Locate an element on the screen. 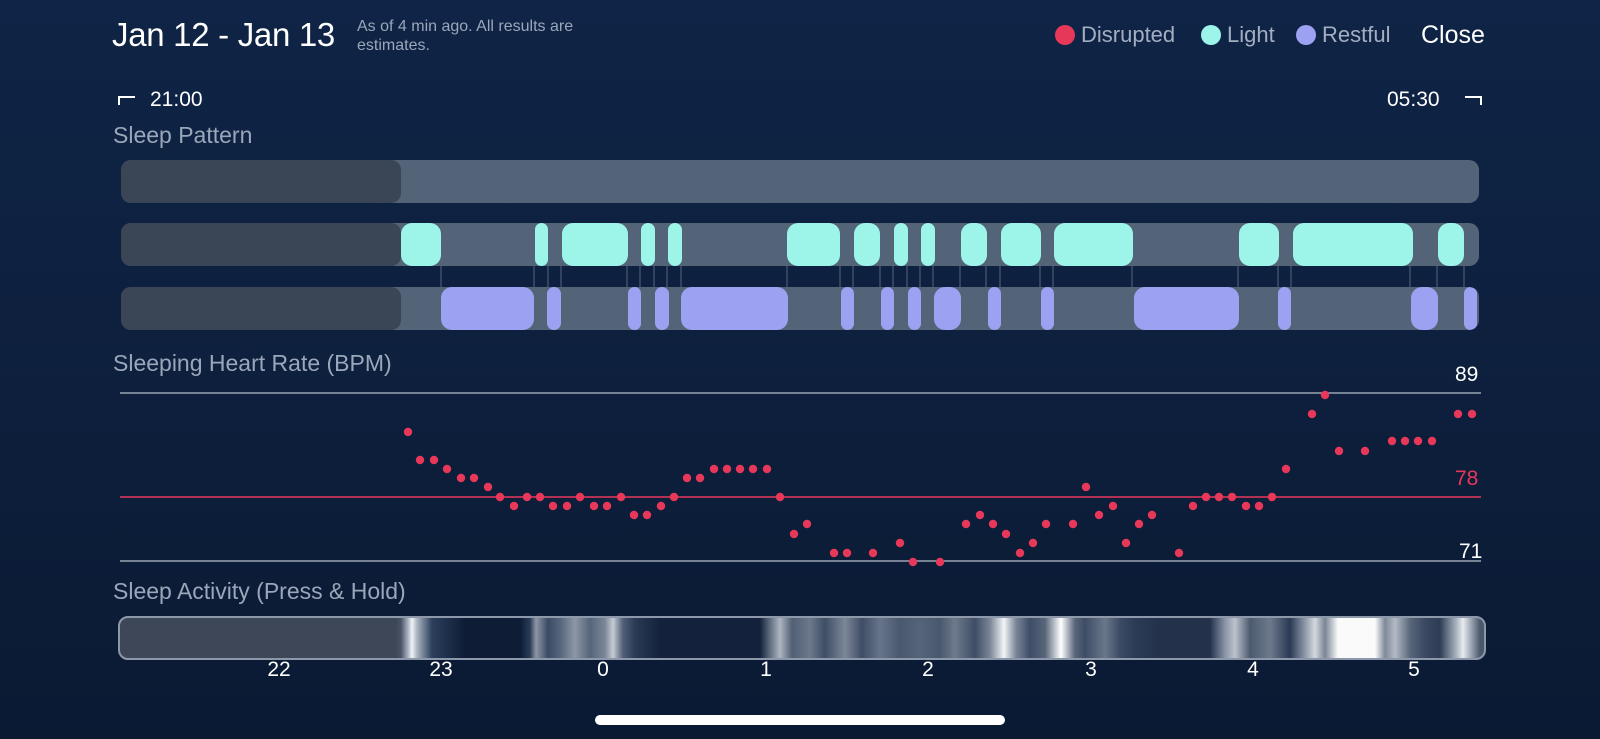 Image resolution: width=1600 pixels, height=739 pixels. hour-label: 5 is located at coordinates (1414, 669).